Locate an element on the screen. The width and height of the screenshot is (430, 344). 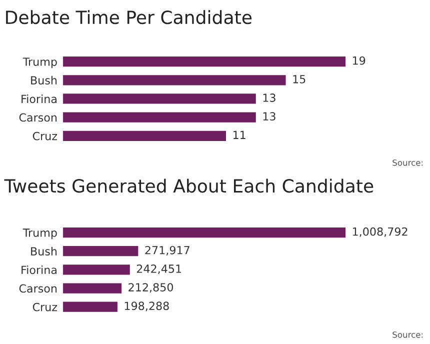
data-label: 212,850 is located at coordinates (151, 288).